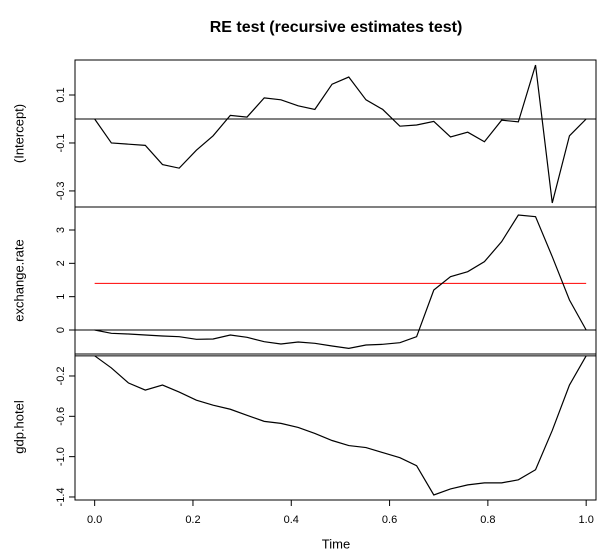 This screenshot has width=597, height=560. Describe the element at coordinates (61, 456) in the screenshot. I see `y-tick-label: -1.0` at that location.